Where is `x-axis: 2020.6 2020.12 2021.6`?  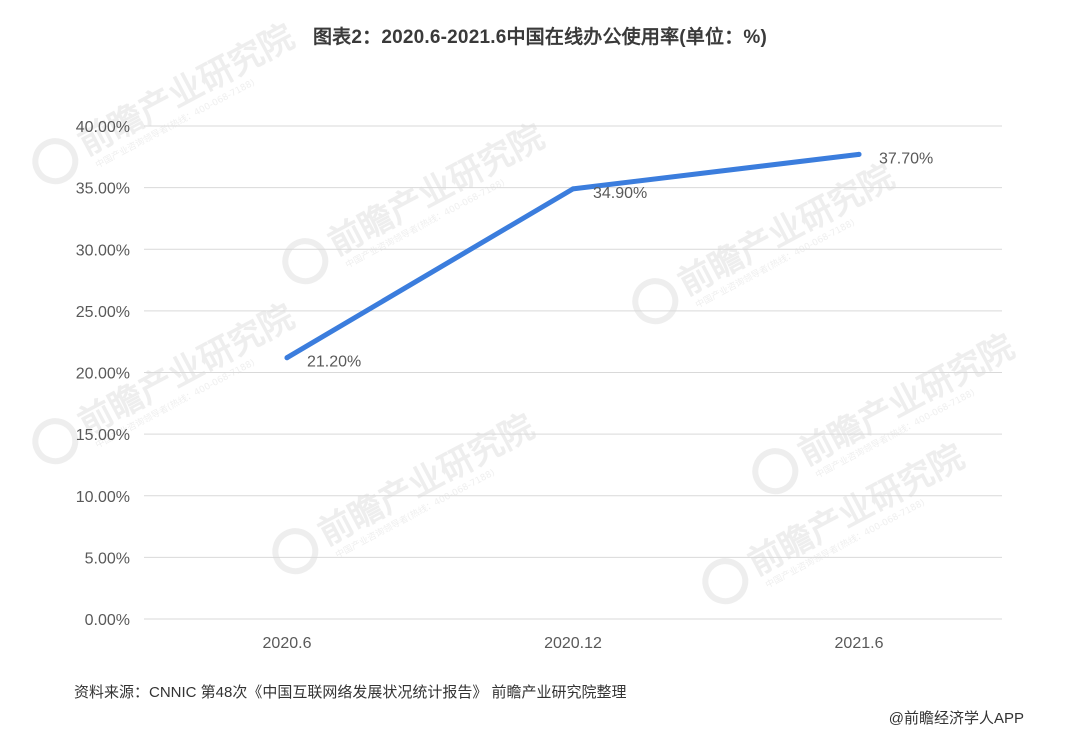
x-axis: 2020.6 2020.12 2021.6 is located at coordinates (573, 643).